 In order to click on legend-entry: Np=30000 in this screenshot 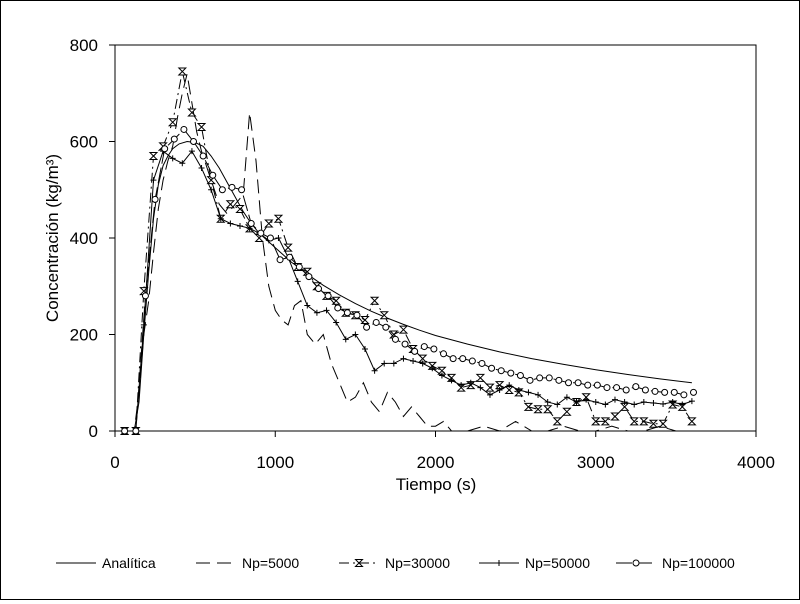, I will do `click(394, 563)`.